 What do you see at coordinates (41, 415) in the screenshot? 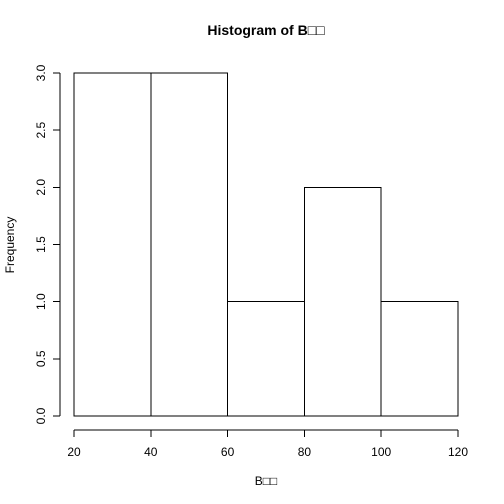
I see `y-tick-label-0: 0.0` at bounding box center [41, 415].